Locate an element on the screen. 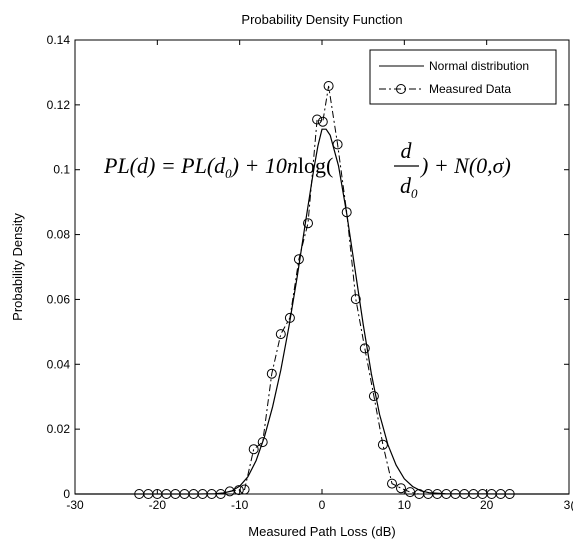 This screenshot has width=573, height=548. eq-part-log: log( is located at coordinates (315, 165).